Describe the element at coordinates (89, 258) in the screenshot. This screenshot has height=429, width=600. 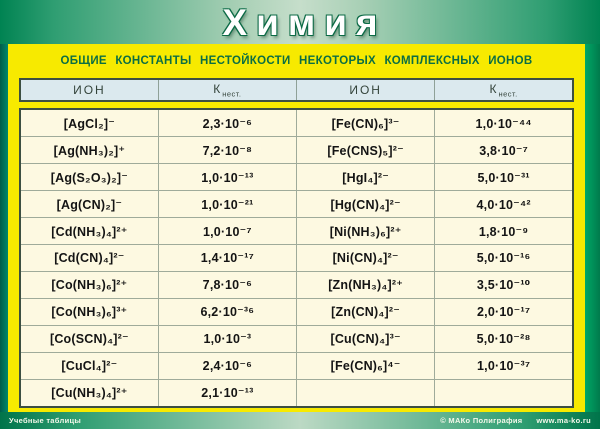
I see `ion-cell: [Cd(CN)₄]²⁻` at that location.